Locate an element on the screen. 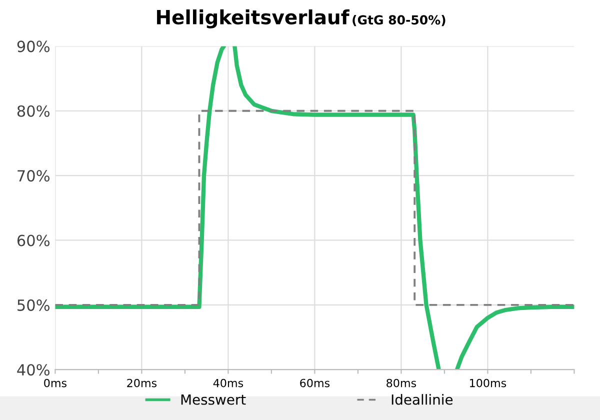 The image size is (600, 420). chart-title: Helligkeitsverlauf is located at coordinates (253, 18).